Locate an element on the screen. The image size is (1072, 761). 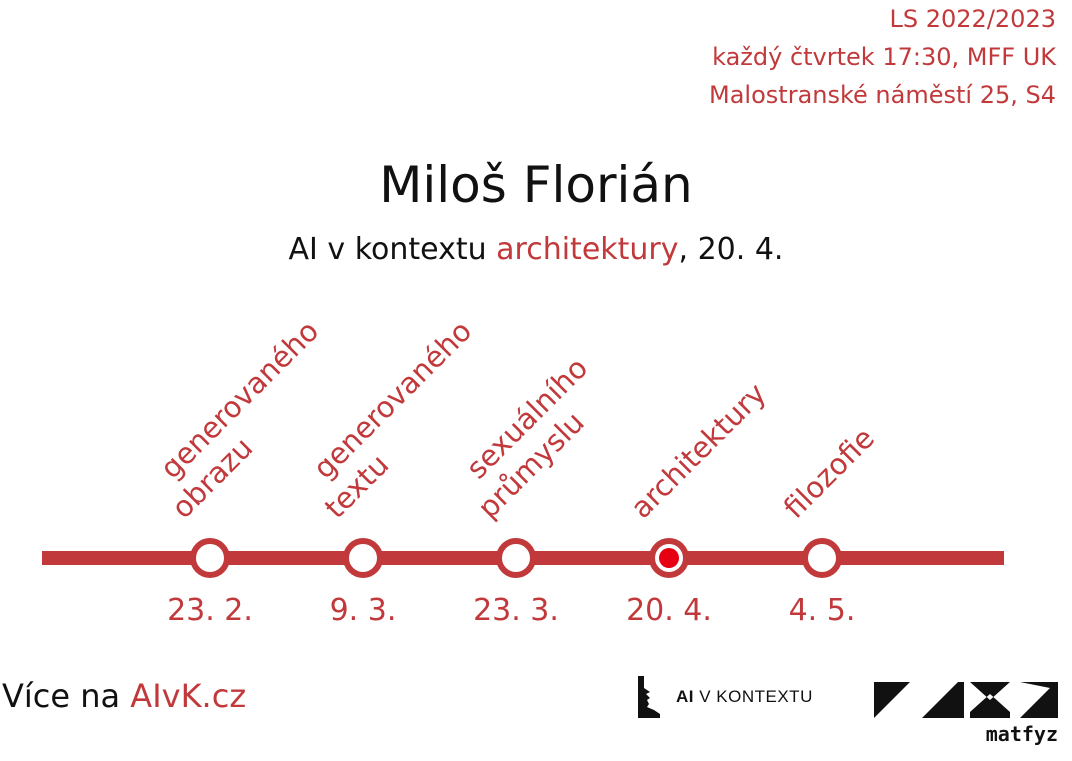
talk-prefix: AI v kontextu is located at coordinates (392, 249).